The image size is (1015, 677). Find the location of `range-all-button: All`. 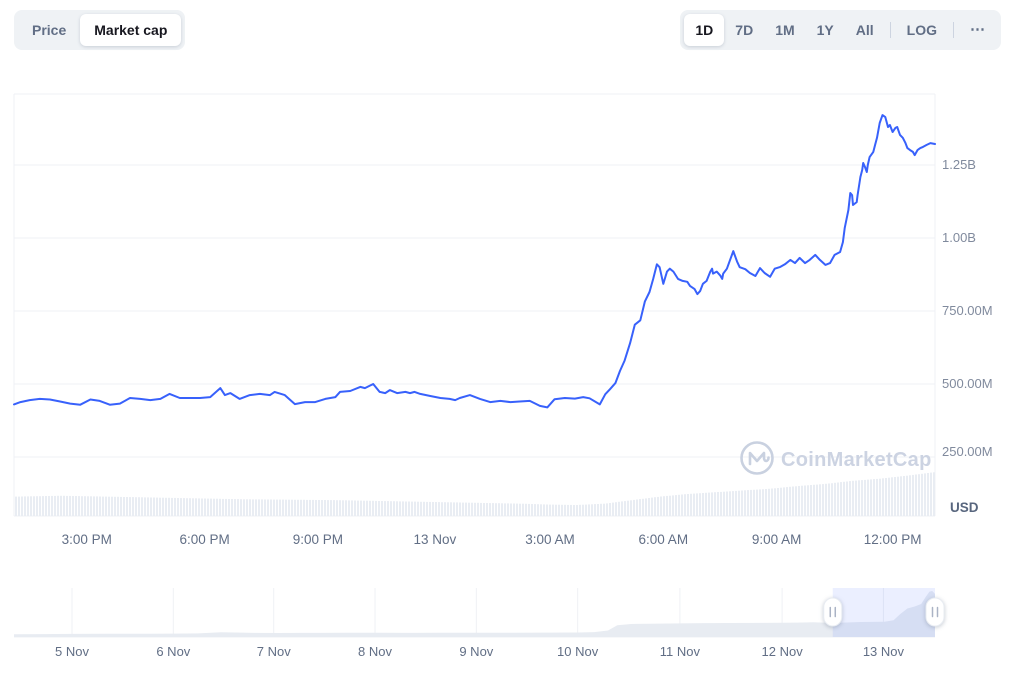

range-all-button: All is located at coordinates (865, 30).